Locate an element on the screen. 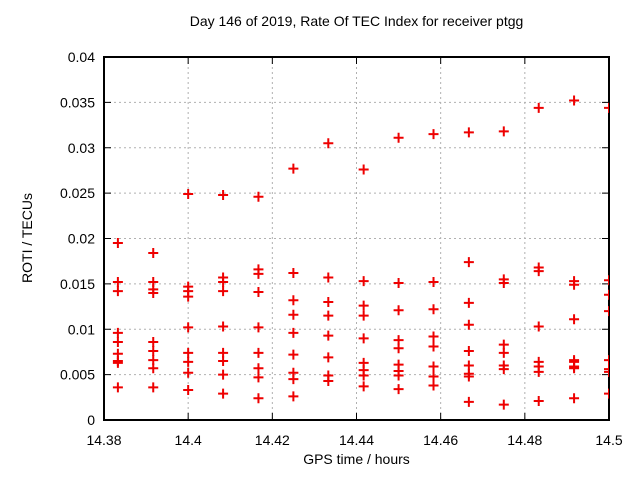  y-tick-label: 0.005 is located at coordinates (77, 375).